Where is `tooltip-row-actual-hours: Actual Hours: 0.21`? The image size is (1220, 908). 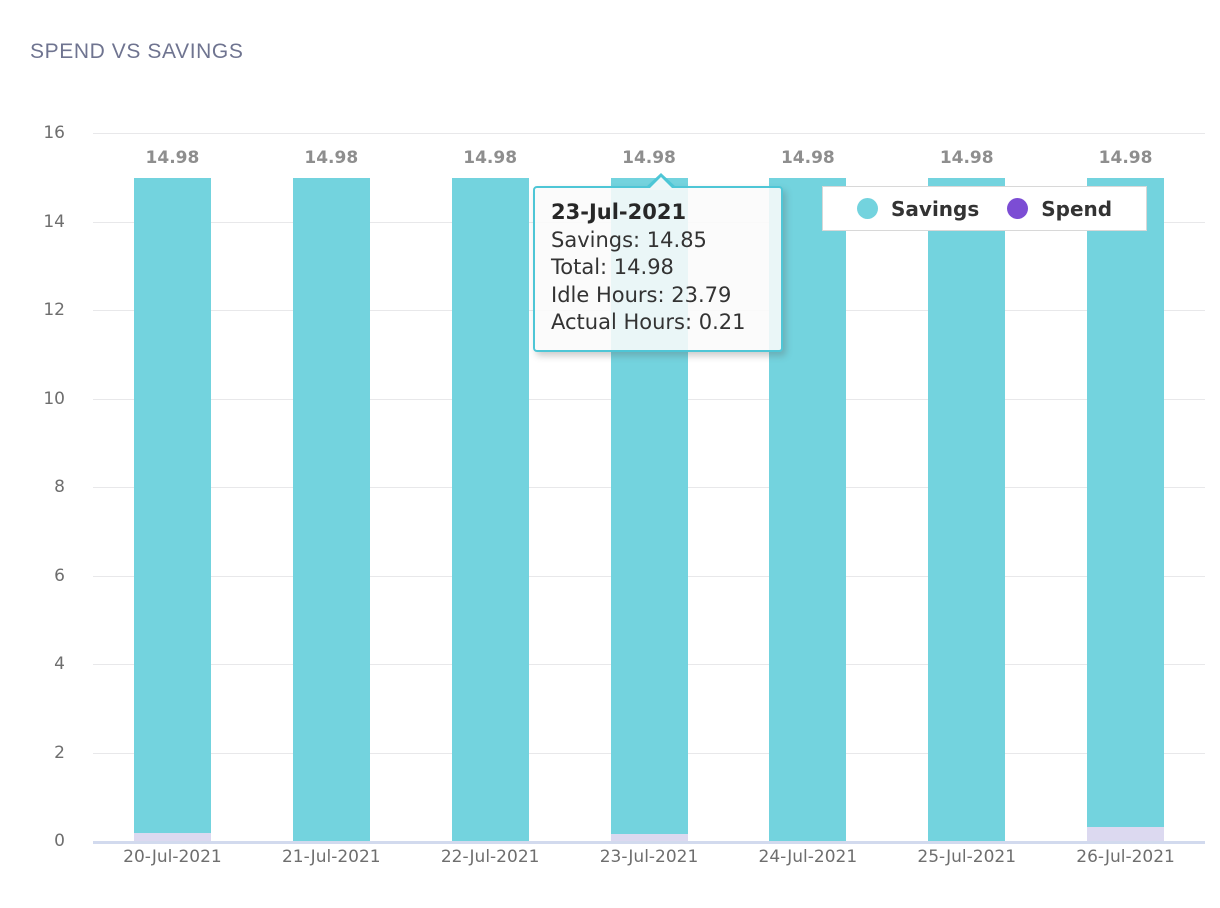 tooltip-row-actual-hours: Actual Hours: 0.21 is located at coordinates (648, 321).